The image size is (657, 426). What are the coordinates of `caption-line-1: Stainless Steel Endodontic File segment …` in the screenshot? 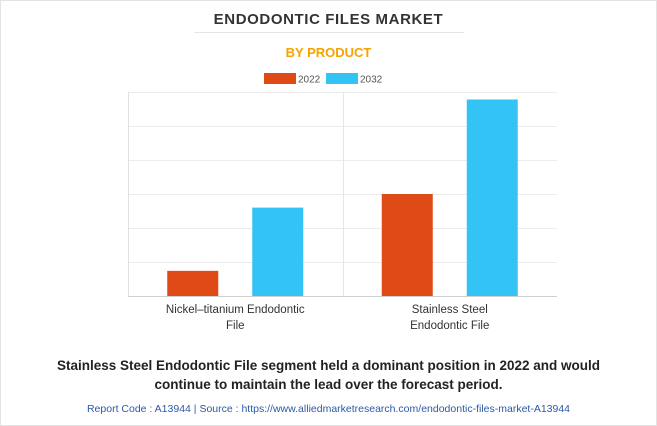 It's located at (328, 365).